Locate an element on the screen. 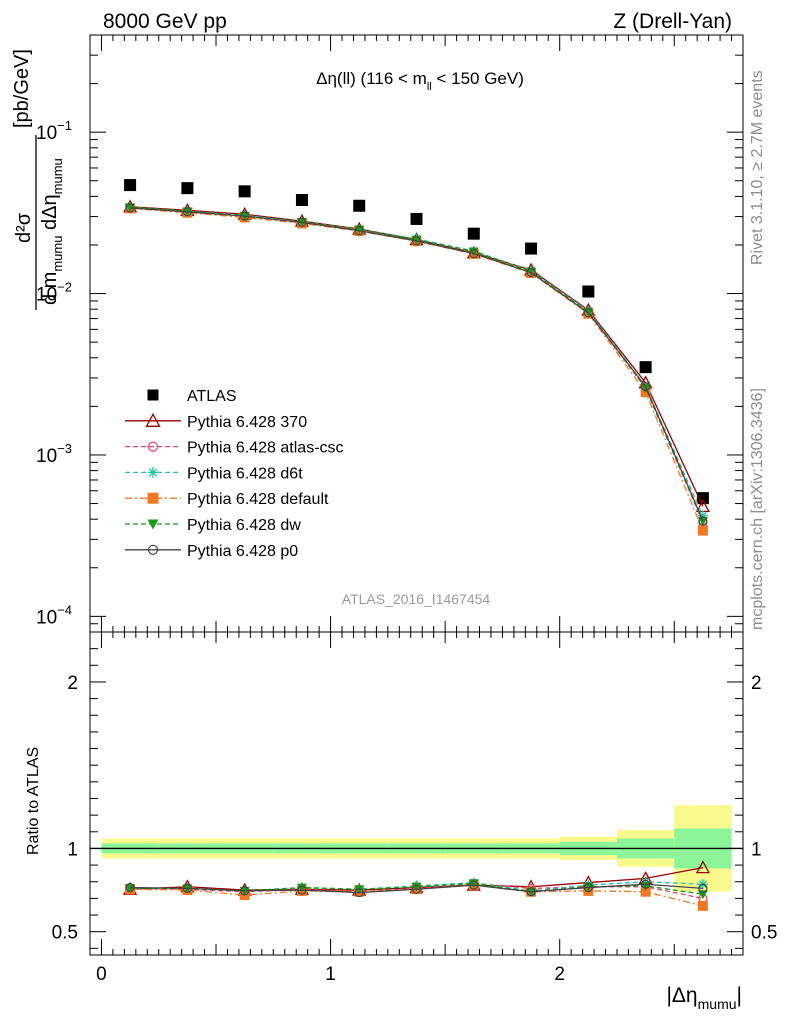  legend-entry: Pythia 6.428 370 is located at coordinates (216, 421).